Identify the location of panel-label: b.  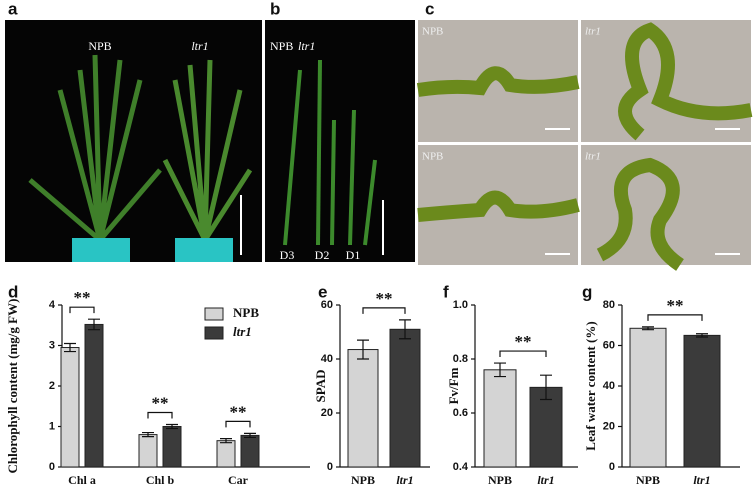
(275, 9).